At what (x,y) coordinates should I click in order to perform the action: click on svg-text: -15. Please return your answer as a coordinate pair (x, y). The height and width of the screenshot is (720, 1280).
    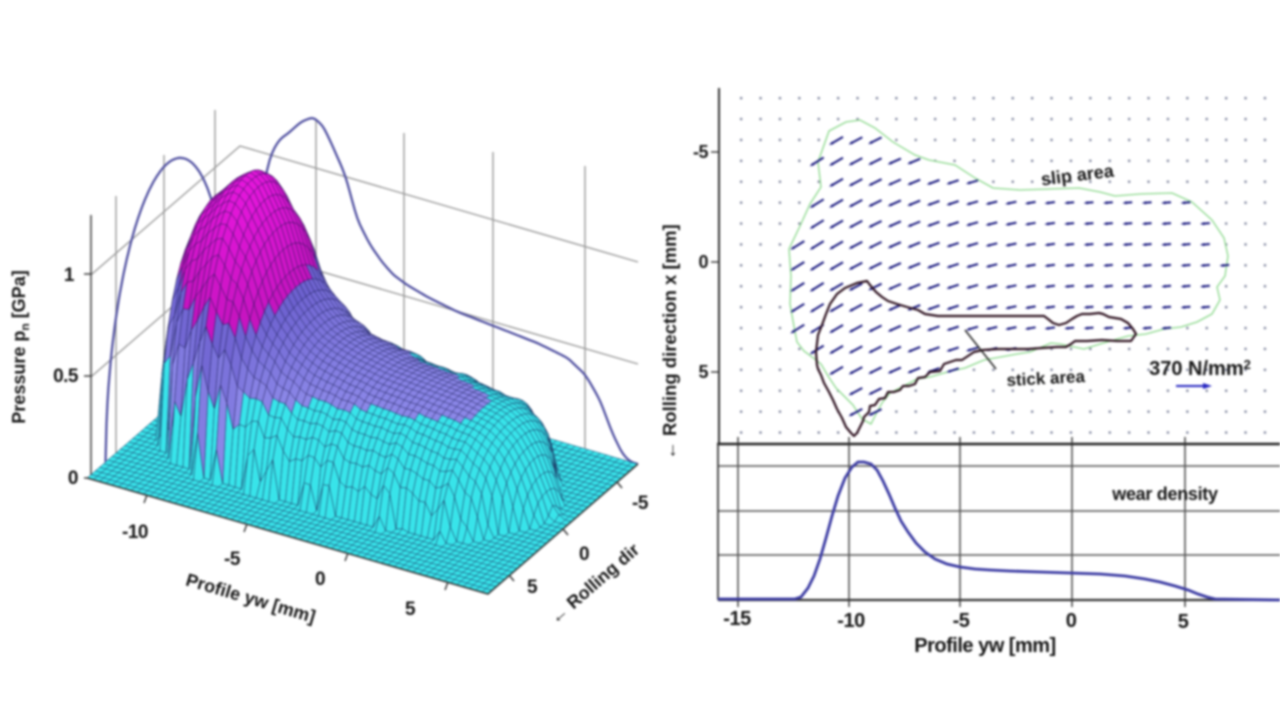
    Looking at the image, I should click on (737, 619).